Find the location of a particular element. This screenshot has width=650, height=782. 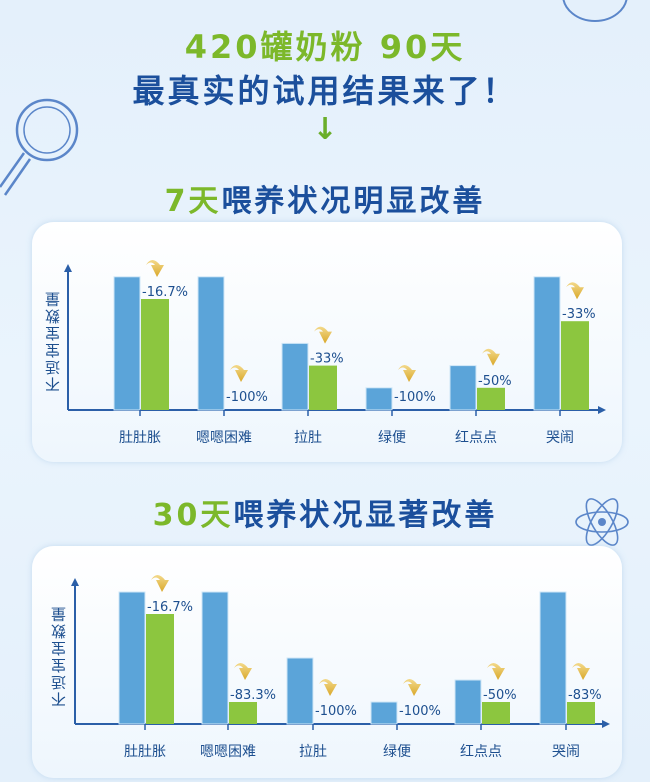

section-title-7-days: 7天喂养状况明显改善 is located at coordinates (325, 198).